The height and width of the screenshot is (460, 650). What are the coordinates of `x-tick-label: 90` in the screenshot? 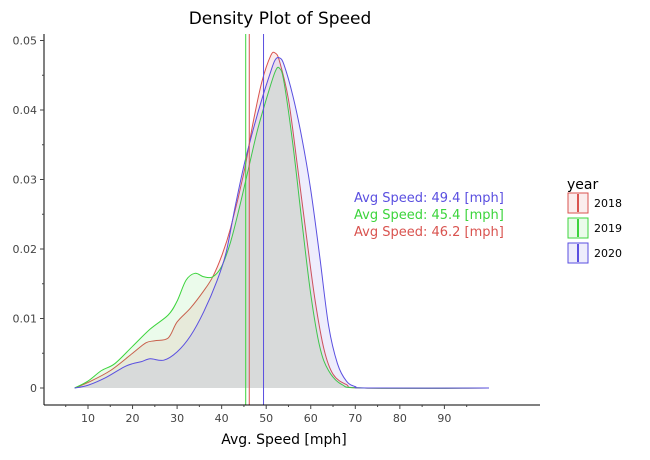 It's located at (444, 418).